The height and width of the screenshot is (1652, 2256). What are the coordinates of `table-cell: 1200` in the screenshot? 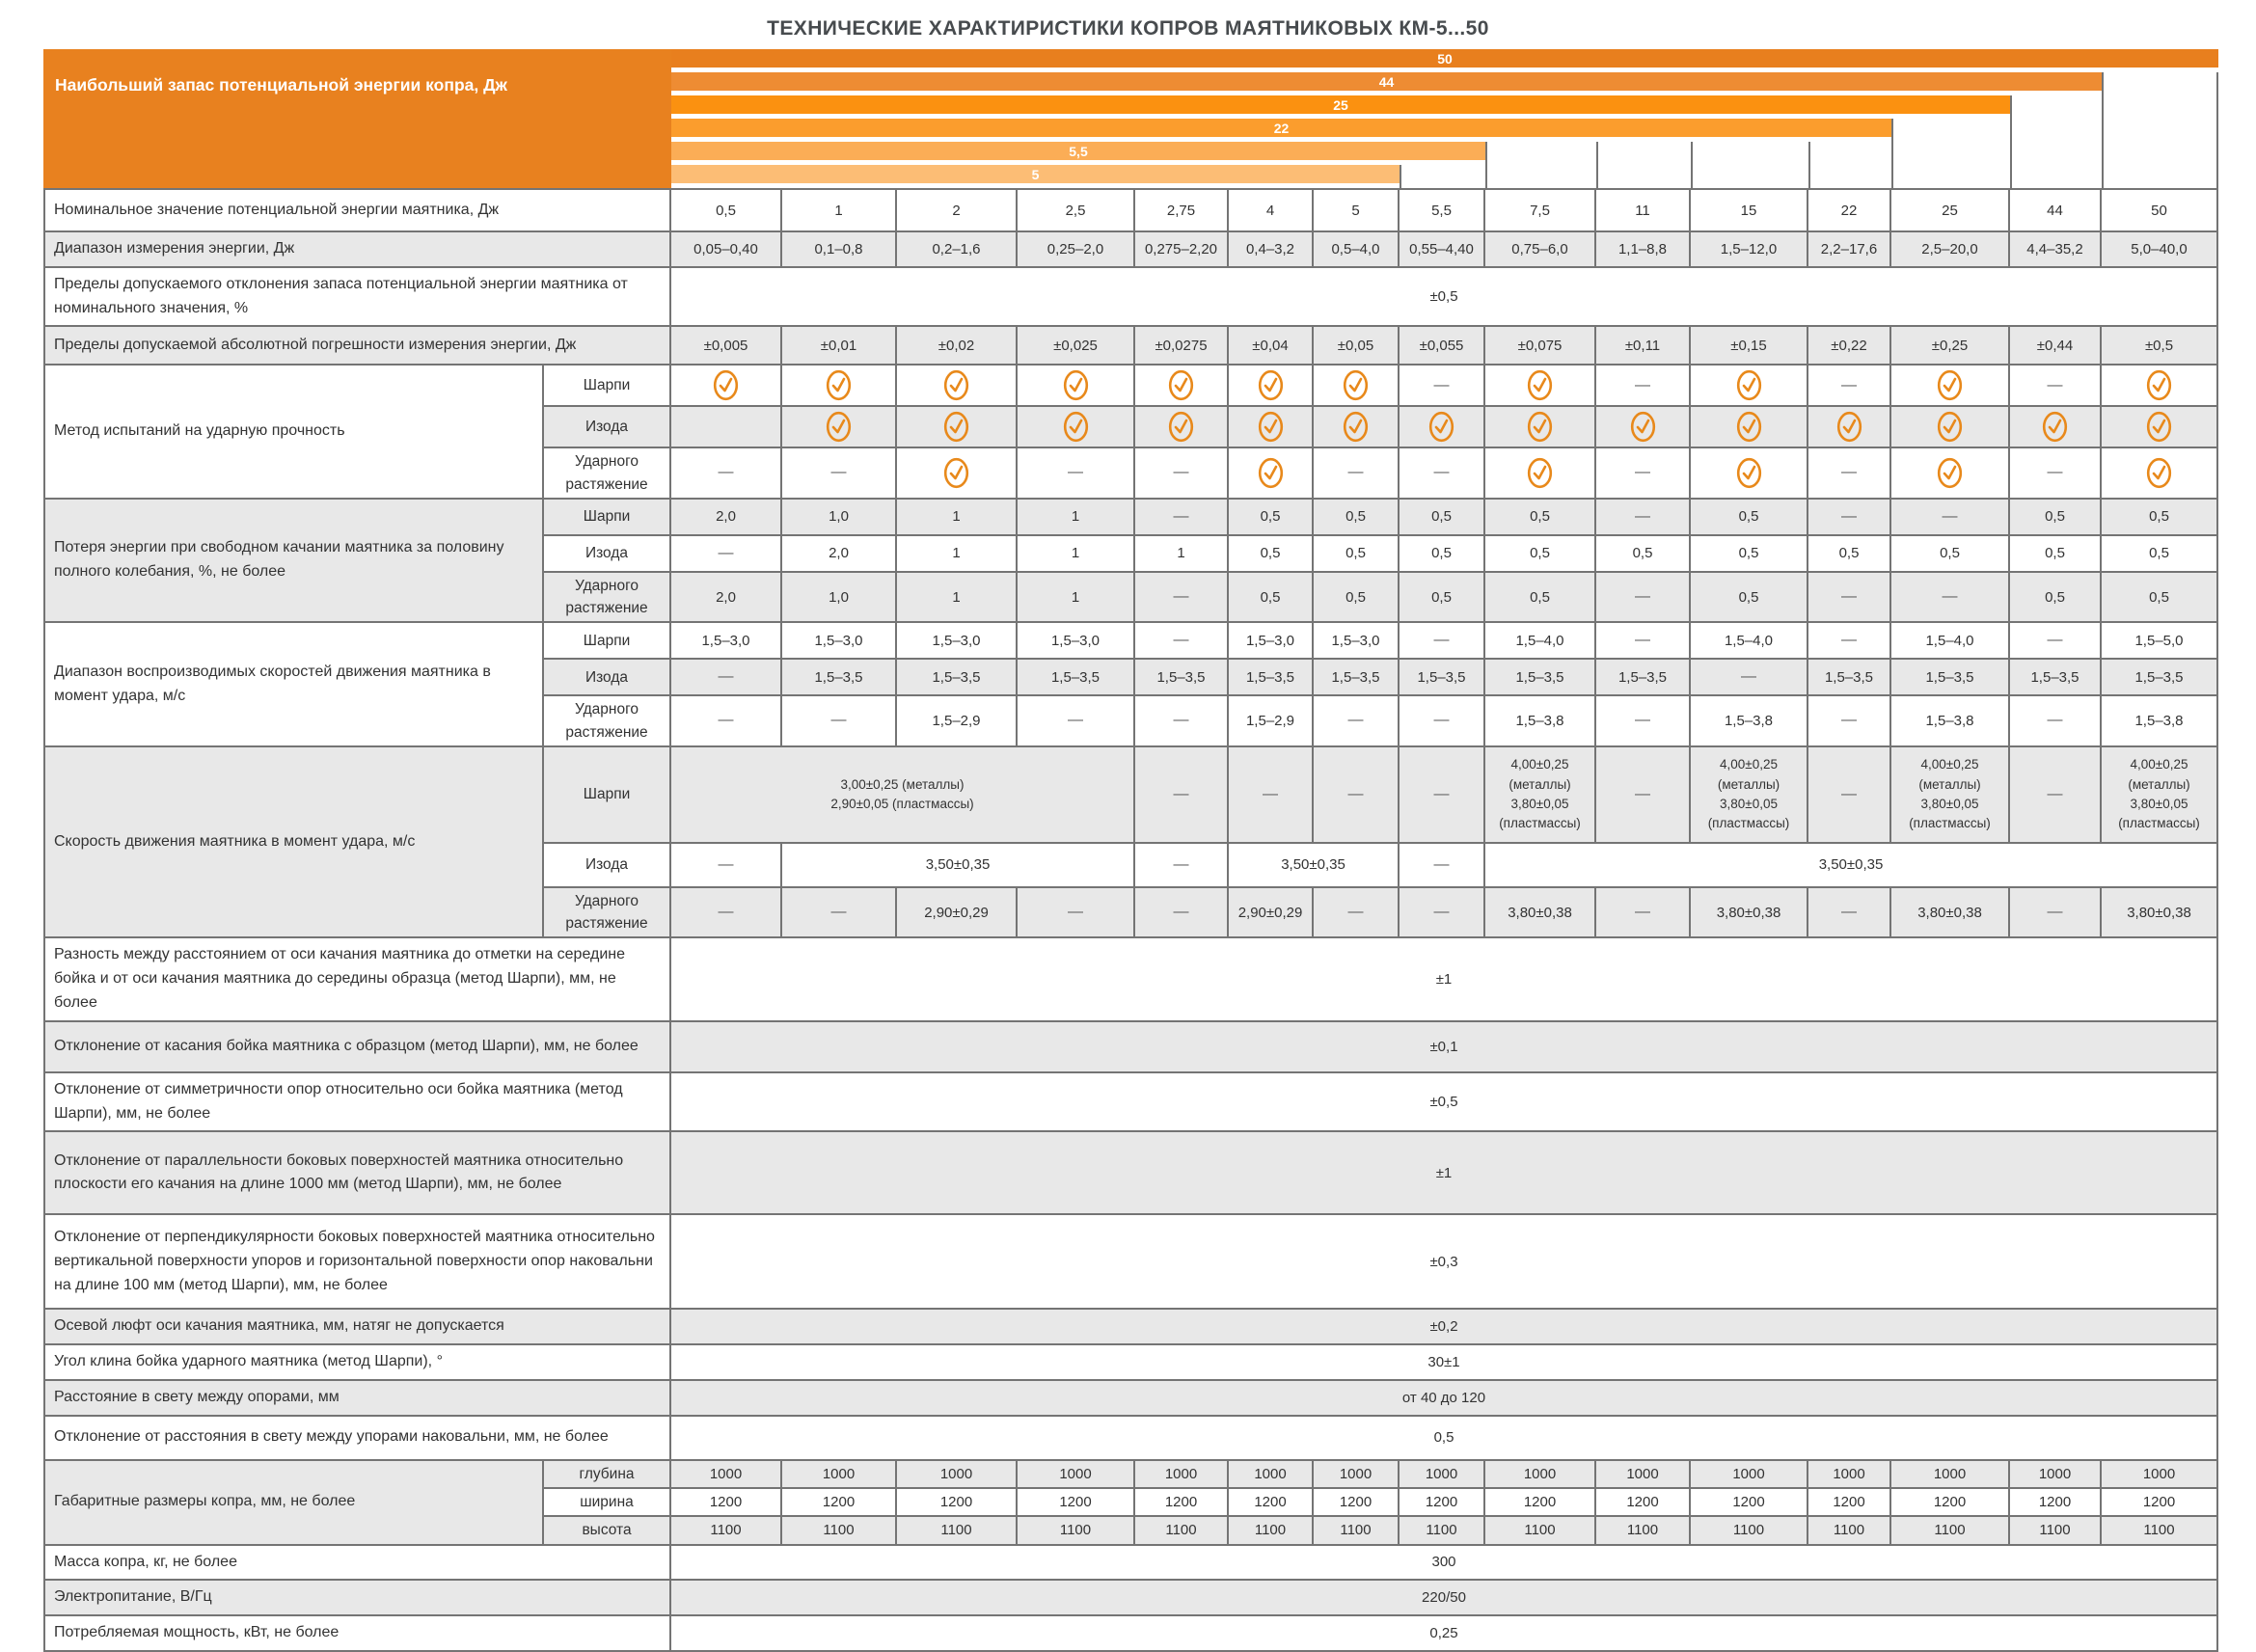 It's located at (1270, 1502).